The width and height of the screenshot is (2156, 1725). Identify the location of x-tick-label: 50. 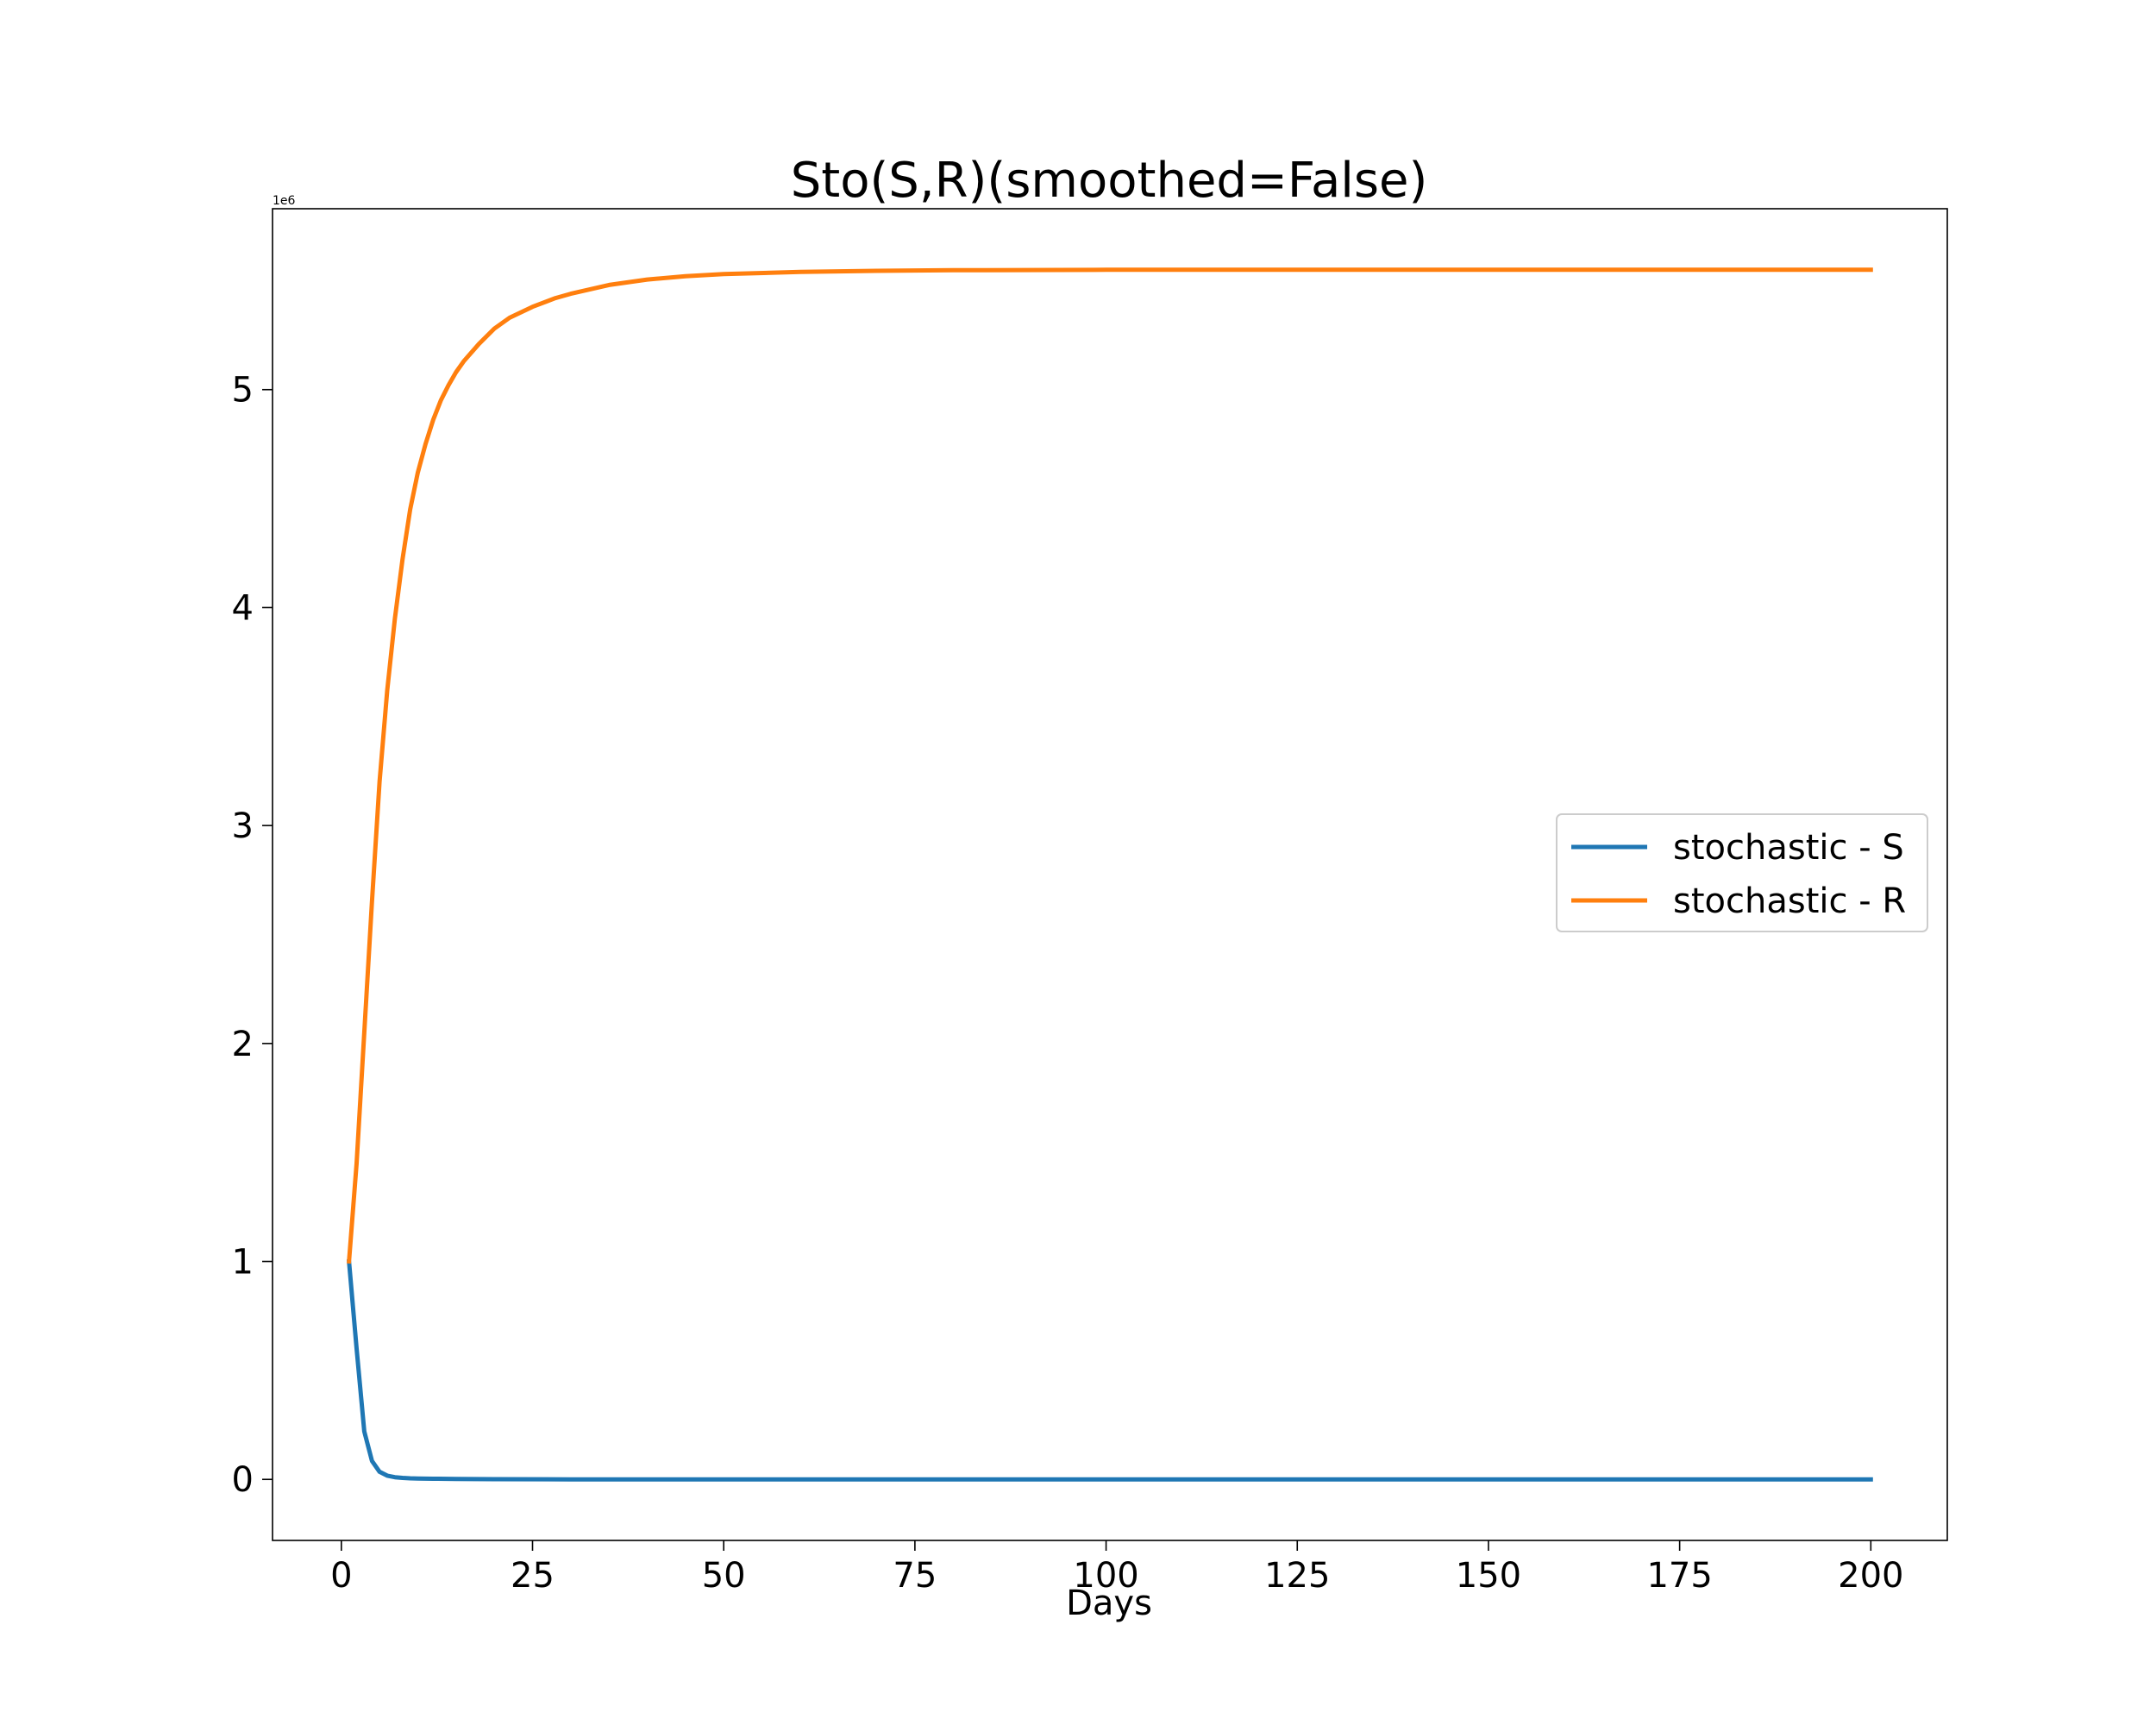
(724, 1576).